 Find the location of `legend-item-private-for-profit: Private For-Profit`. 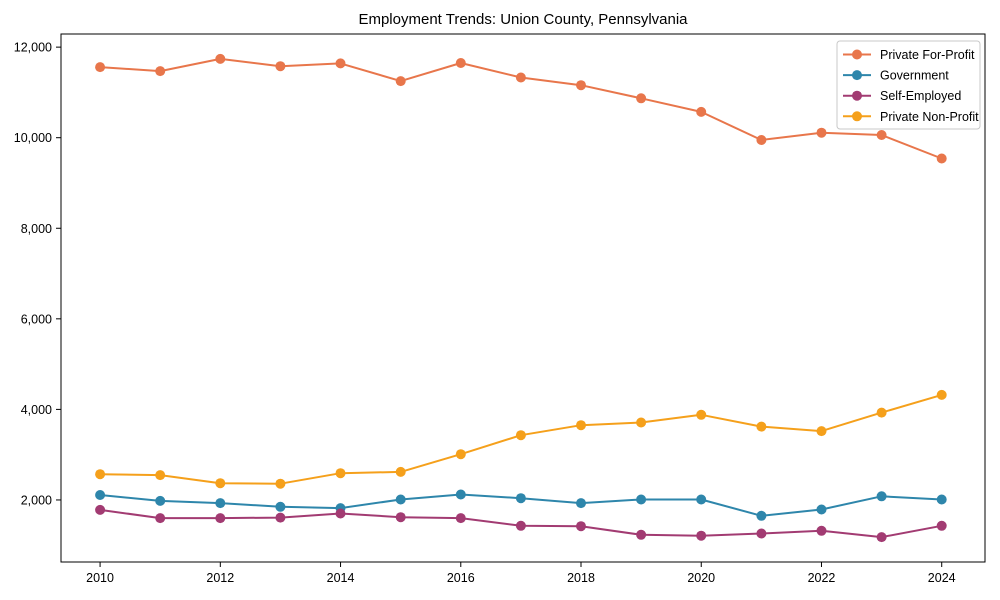

legend-item-private-for-profit: Private For-Profit is located at coordinates (909, 55).